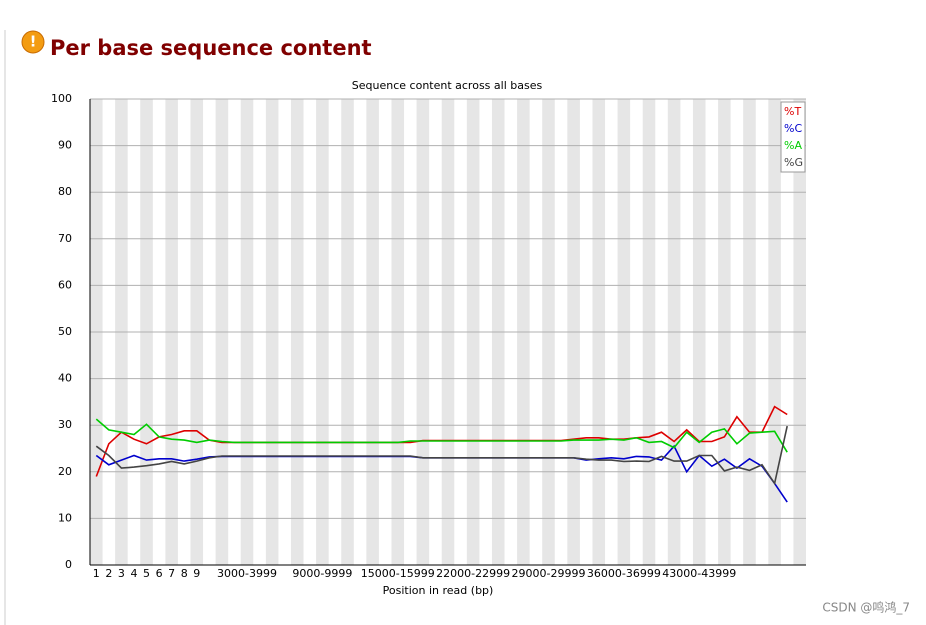  I want to click on y-tick-label: 90, so click(65, 145).